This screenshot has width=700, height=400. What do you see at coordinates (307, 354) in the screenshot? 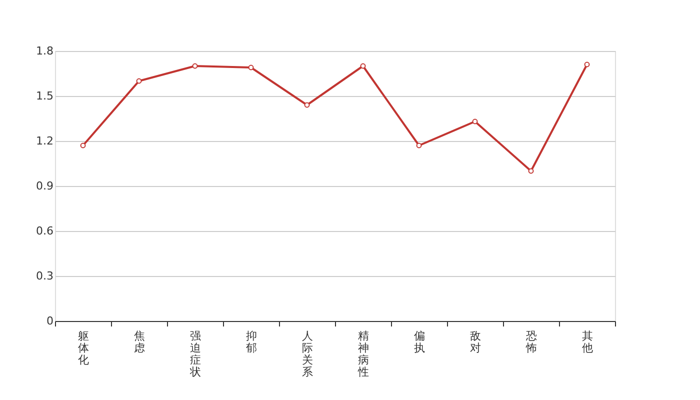
I see `x-tick-label: 人际关系` at bounding box center [307, 354].